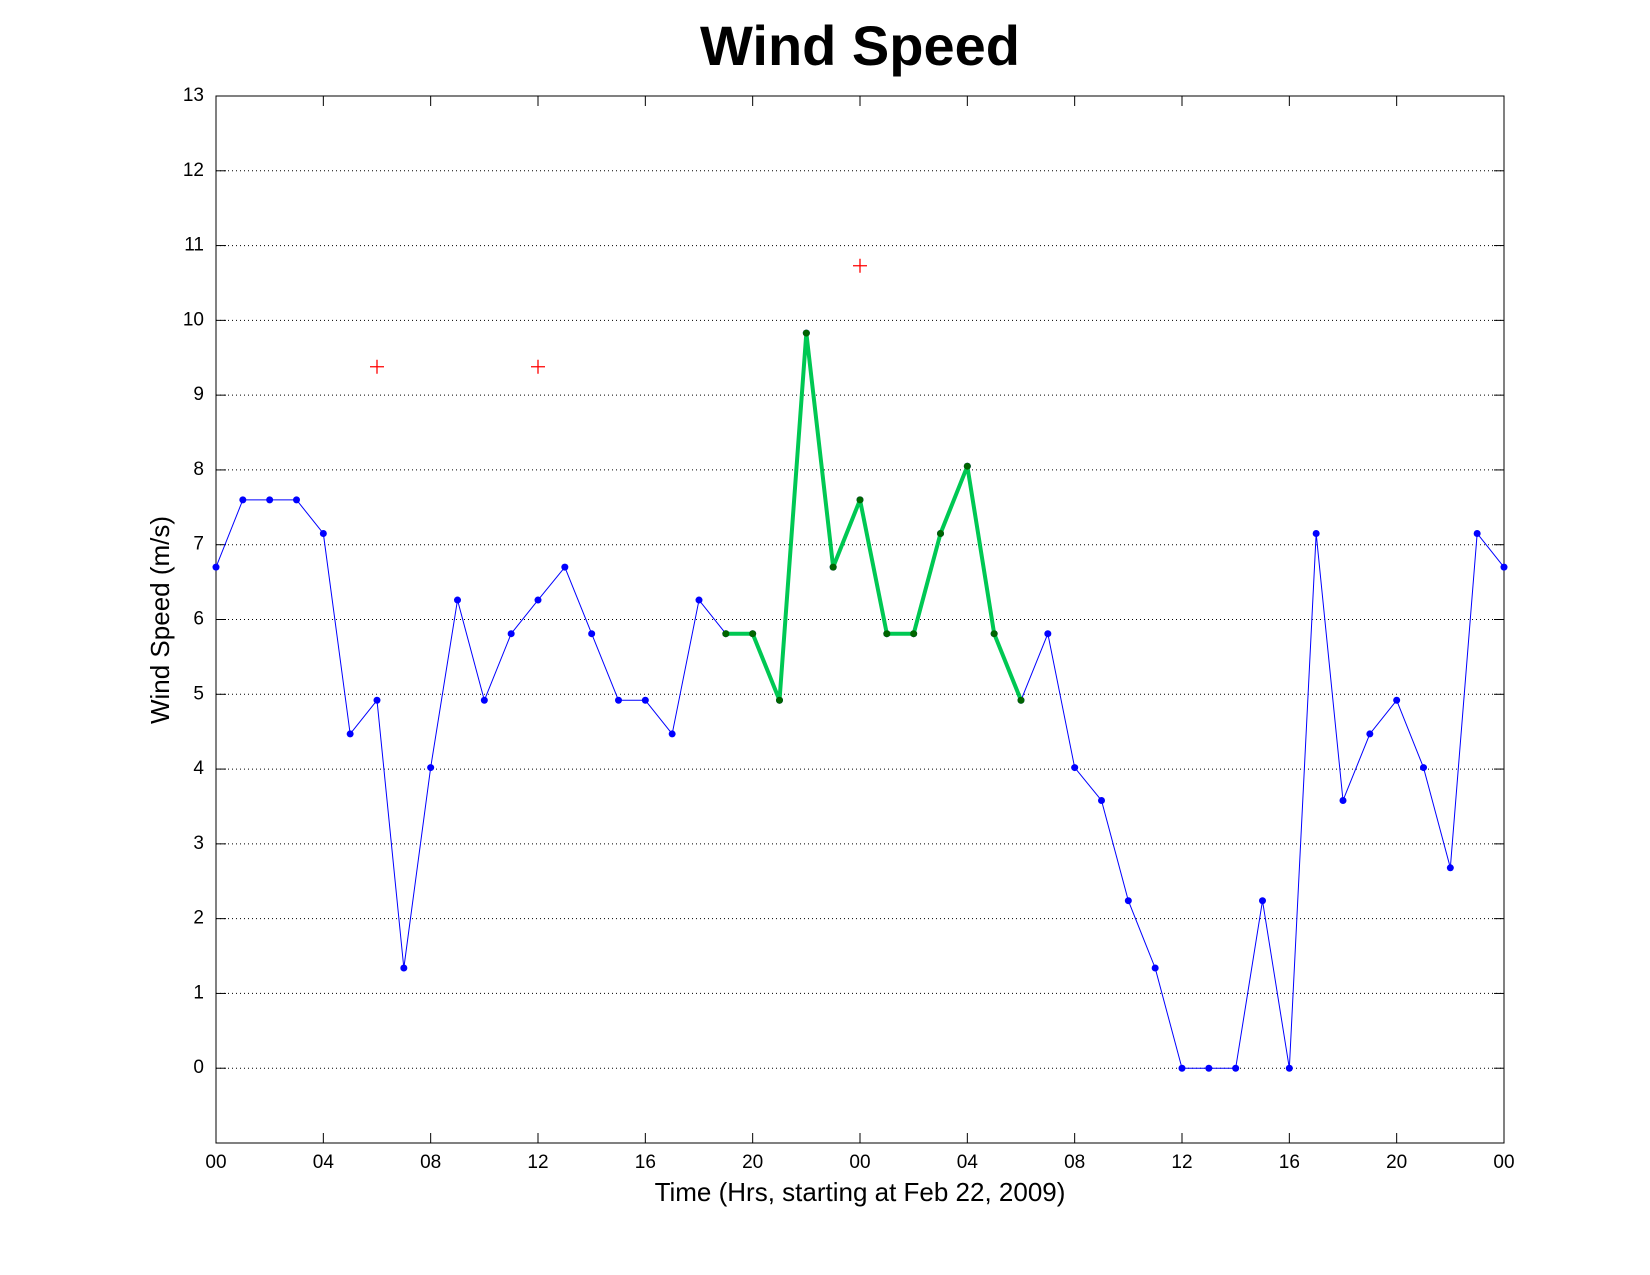 The width and height of the screenshot is (1650, 1275). What do you see at coordinates (193, 170) in the screenshot?
I see `y-tick-label: 12` at bounding box center [193, 170].